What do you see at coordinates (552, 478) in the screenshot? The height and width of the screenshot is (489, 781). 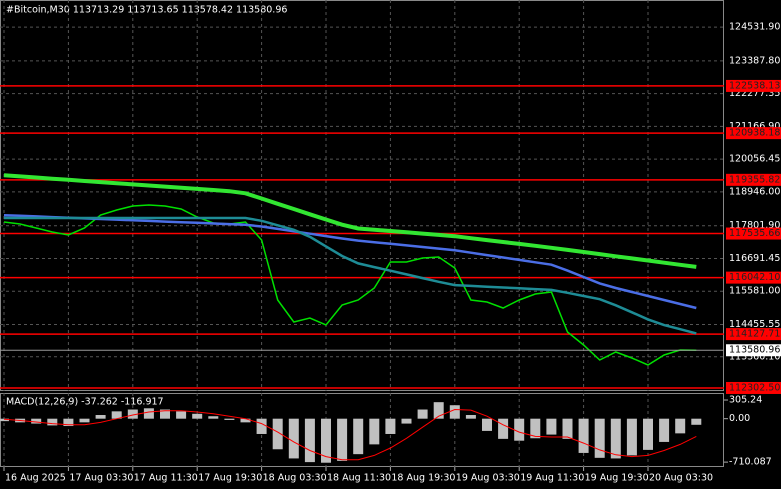 I see `x-tick-label: 19 Aug 11:30` at bounding box center [552, 478].